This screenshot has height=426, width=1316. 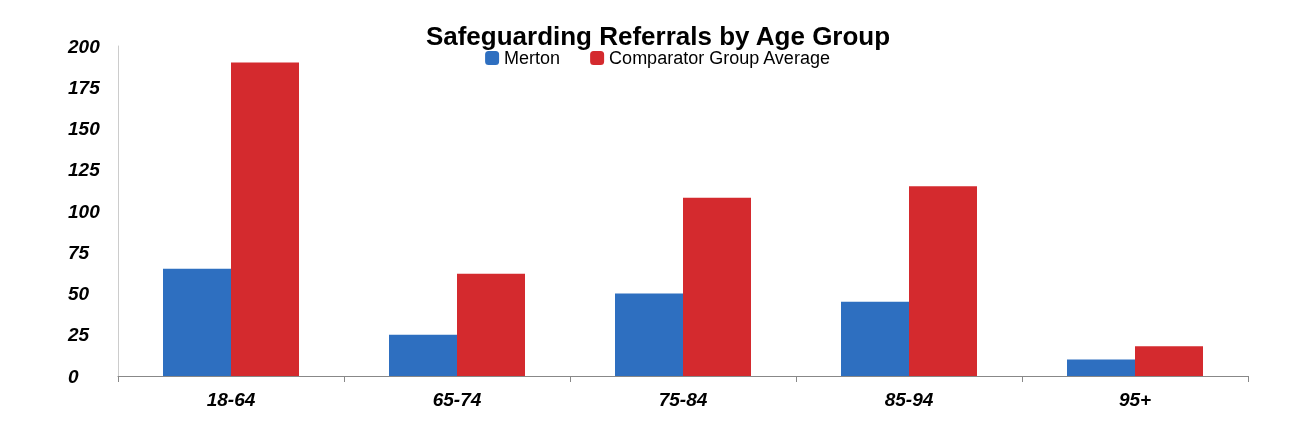 I want to click on x-tick-label: 65-74, so click(x=457, y=399).